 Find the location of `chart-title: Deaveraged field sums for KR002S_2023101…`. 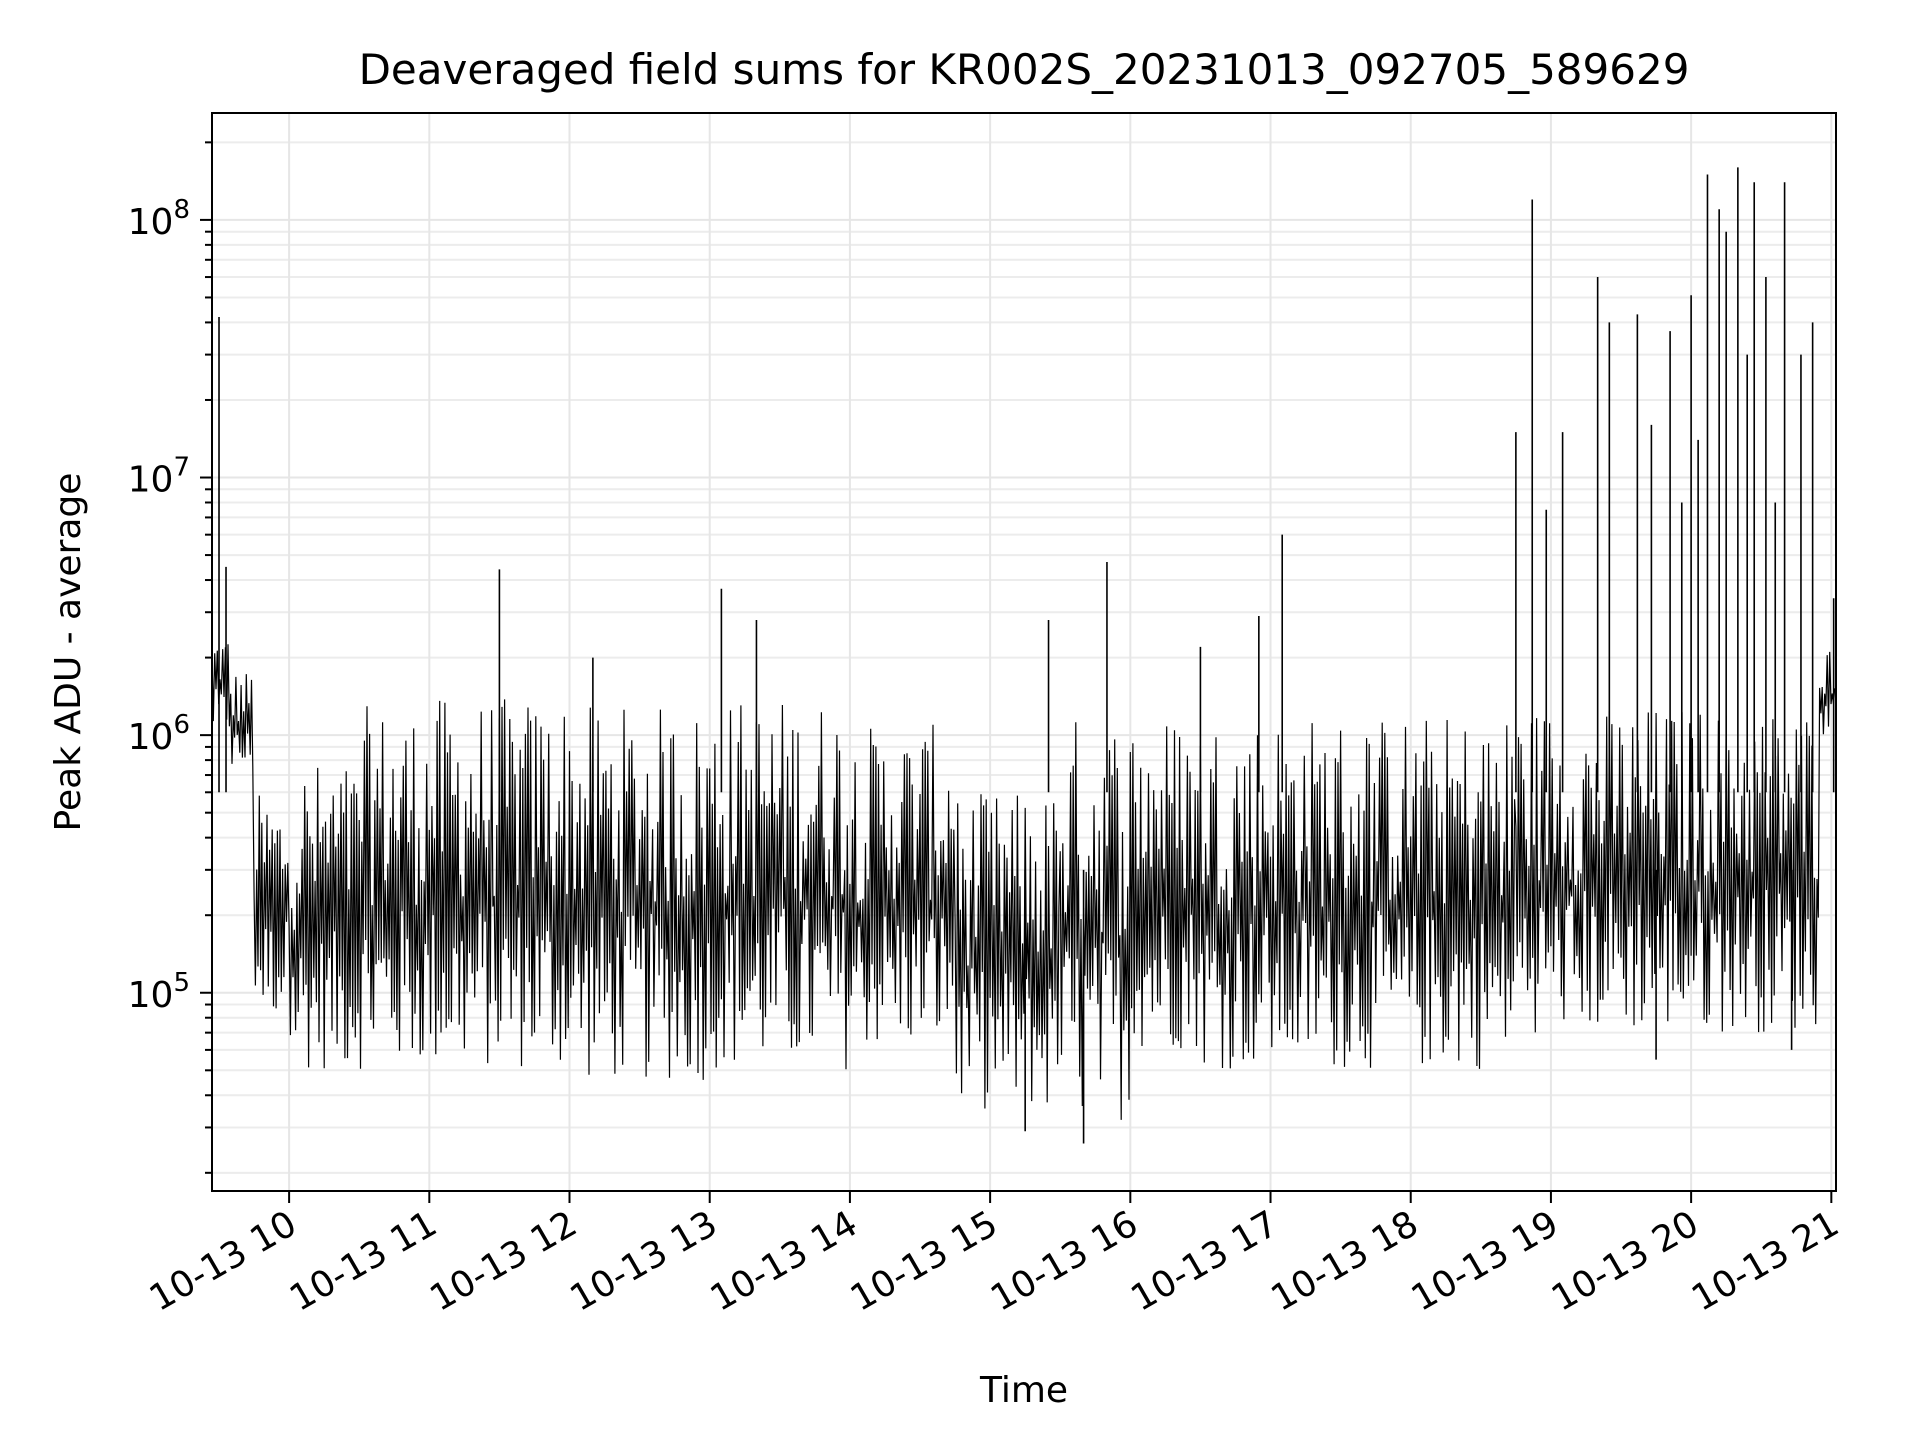

chart-title: Deaveraged field sums for KR002S_2023101… is located at coordinates (1024, 69).